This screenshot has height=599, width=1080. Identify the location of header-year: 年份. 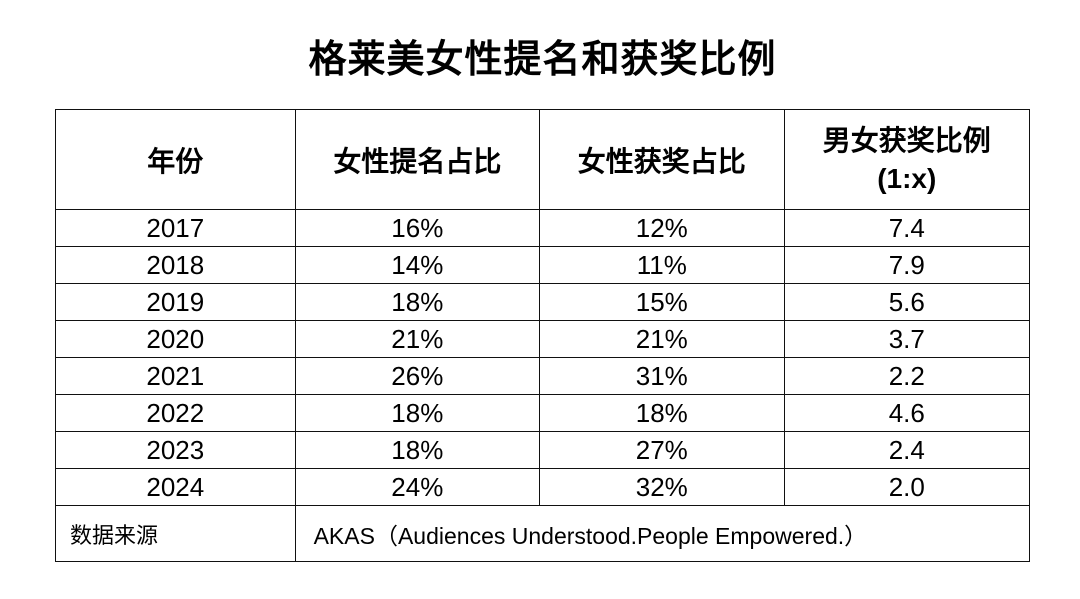
(175, 159).